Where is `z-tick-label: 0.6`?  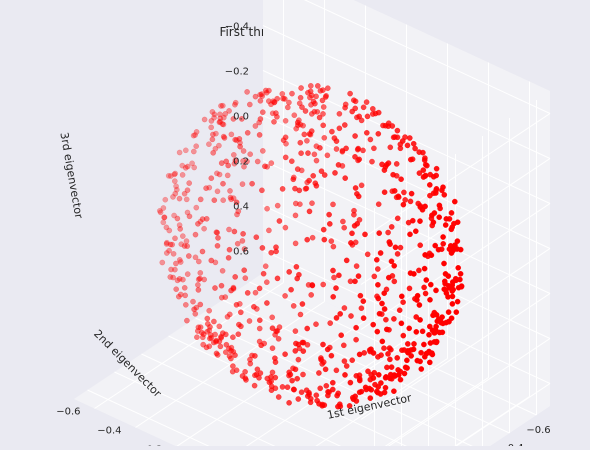
z-tick-label: 0.6 is located at coordinates (241, 252).